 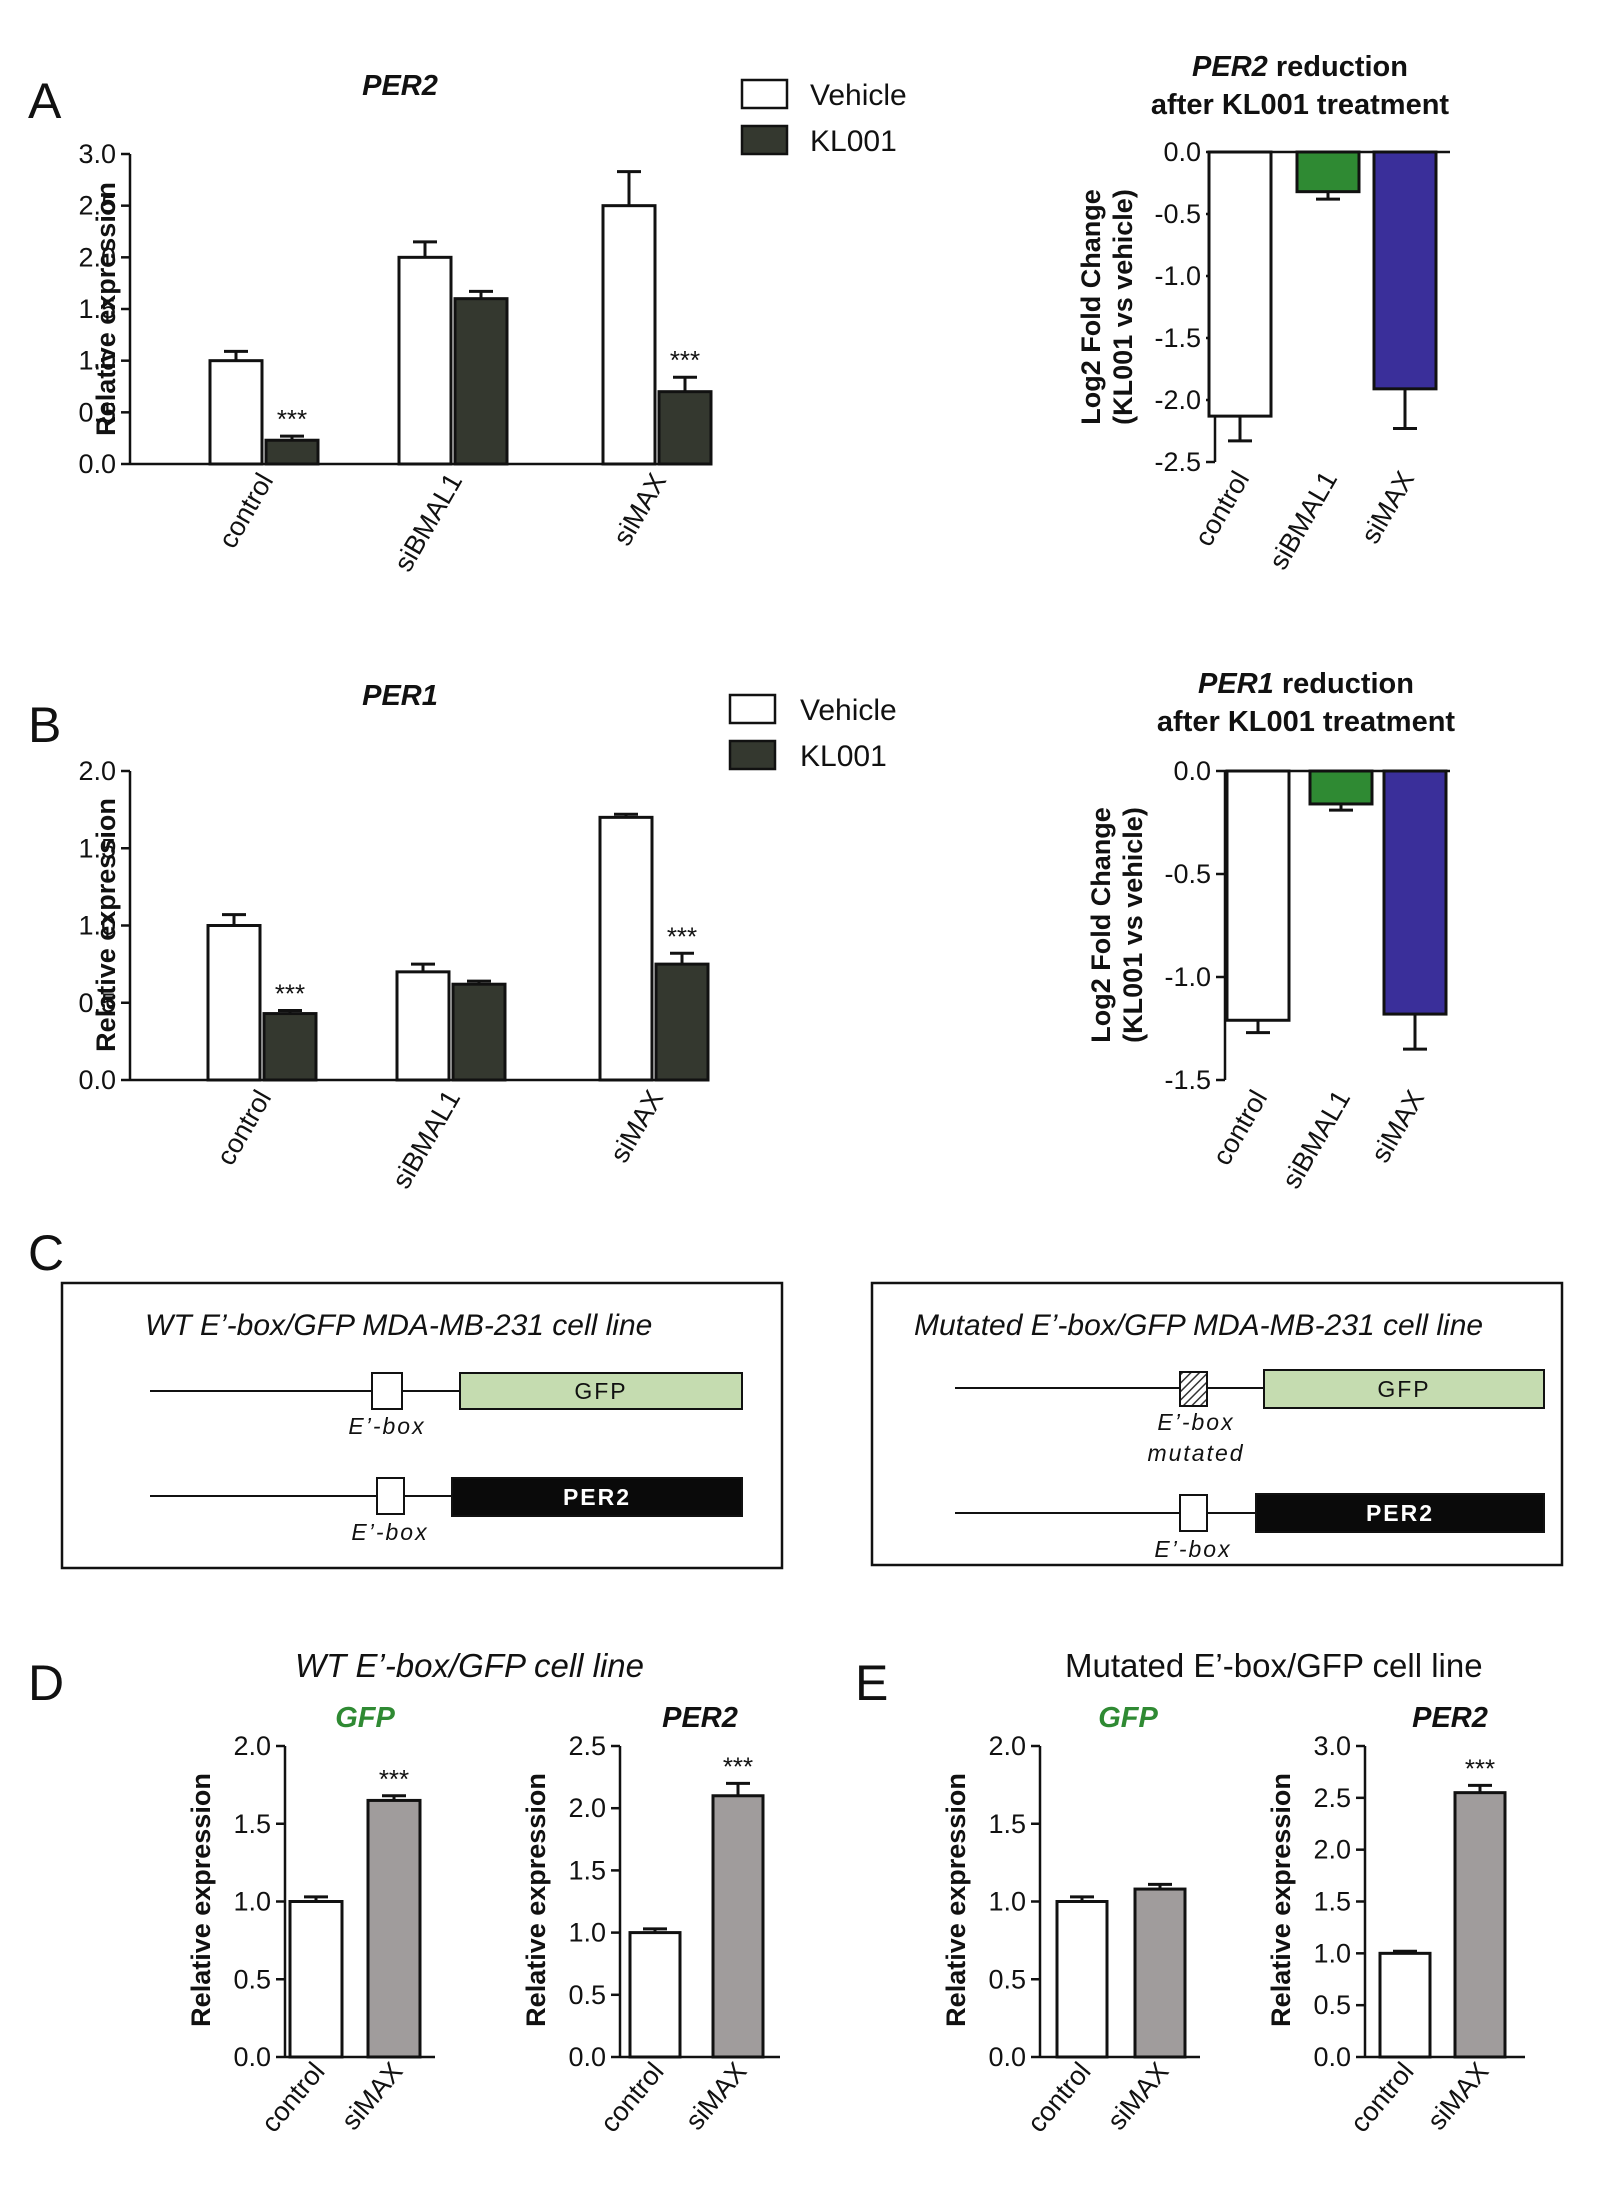 What do you see at coordinates (45, 101) in the screenshot?
I see `panel-letter-a: A` at bounding box center [45, 101].